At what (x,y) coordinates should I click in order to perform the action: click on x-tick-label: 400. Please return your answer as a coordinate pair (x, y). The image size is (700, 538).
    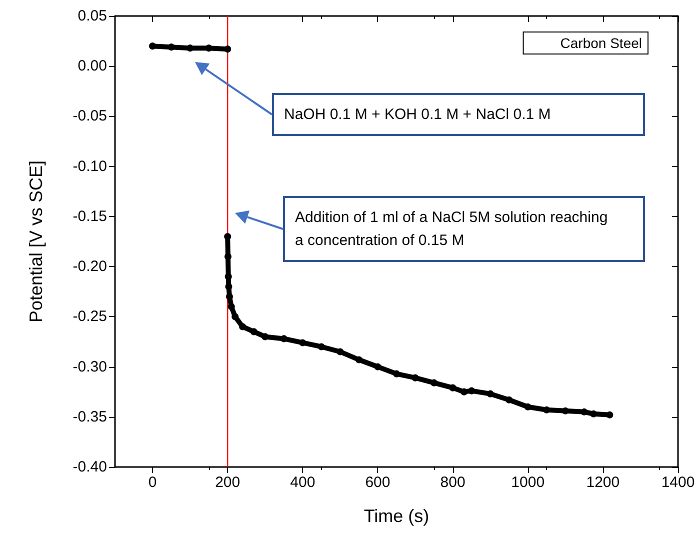
    Looking at the image, I should click on (303, 482).